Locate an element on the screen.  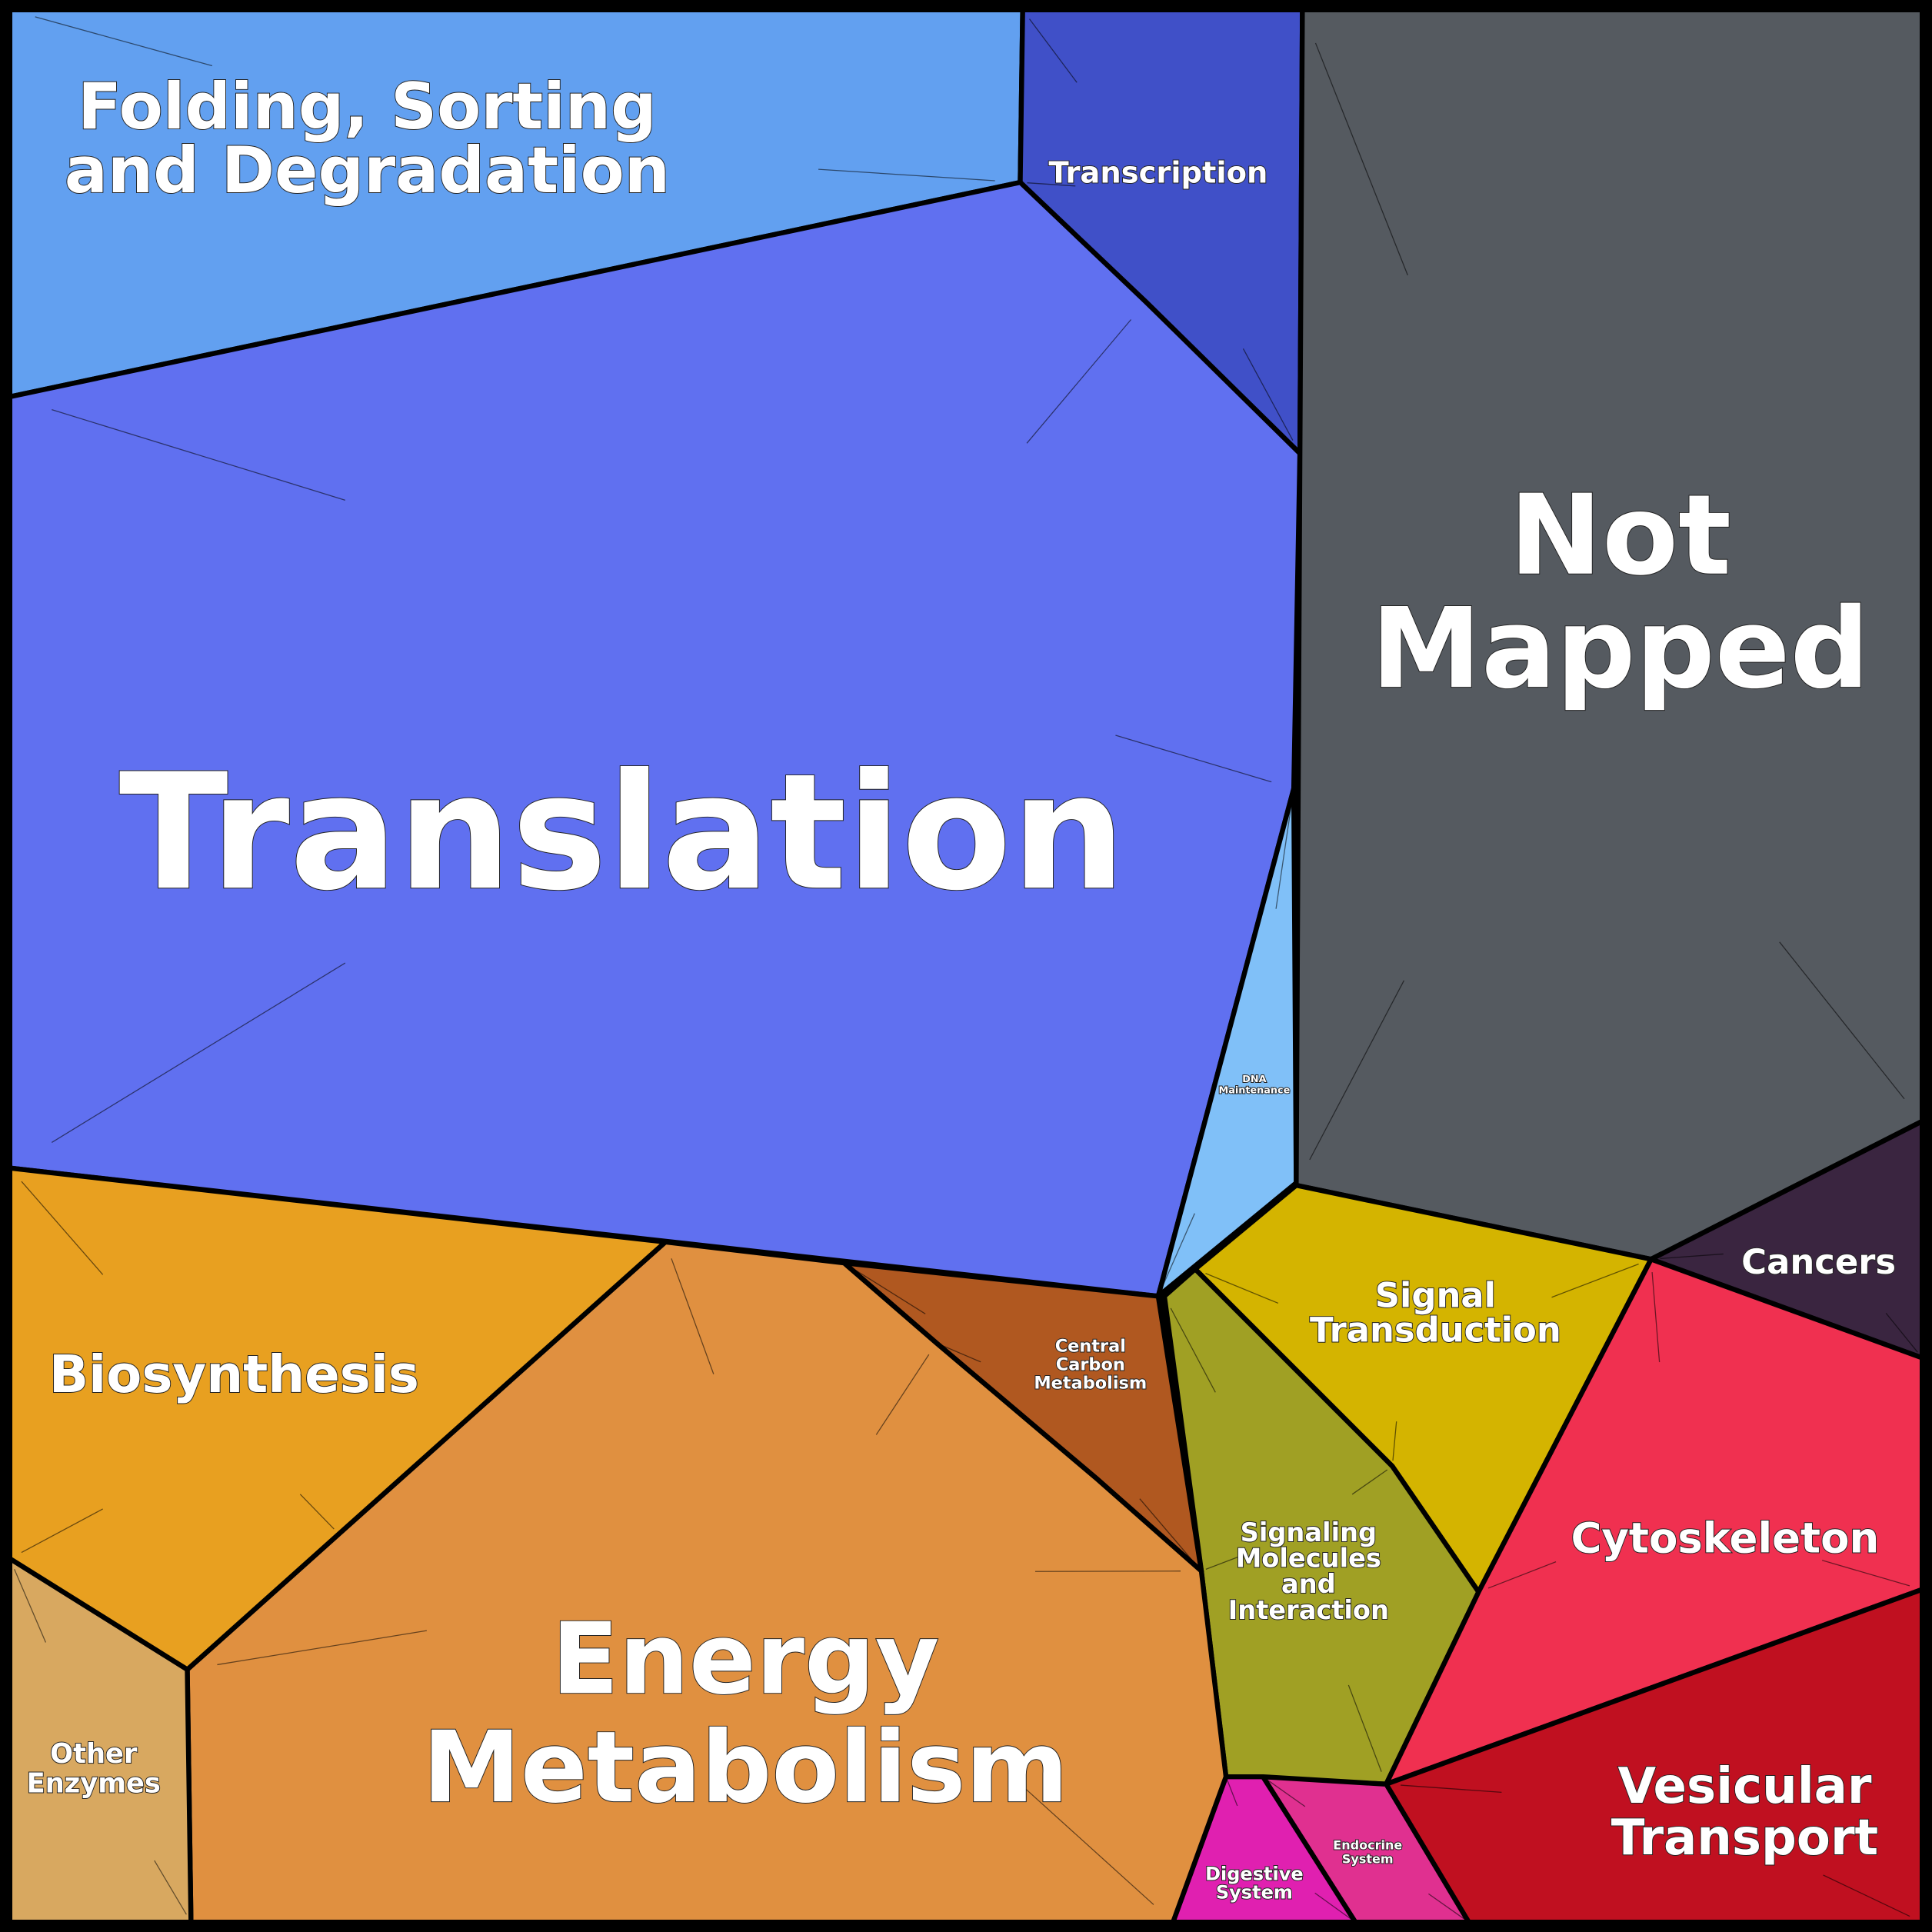
label-transcription: Transcription is located at coordinates (1157, 173).